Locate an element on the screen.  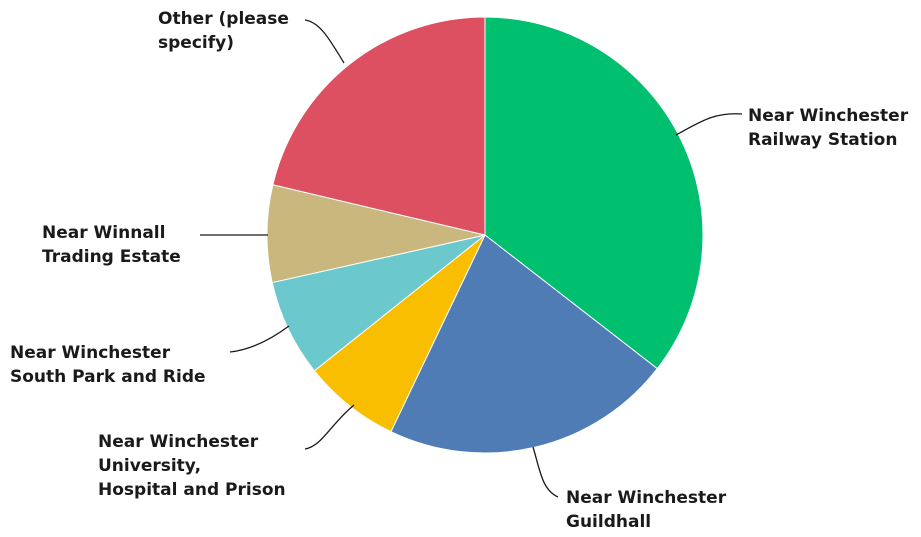
pie-slice-winnall is located at coordinates (376, 234).